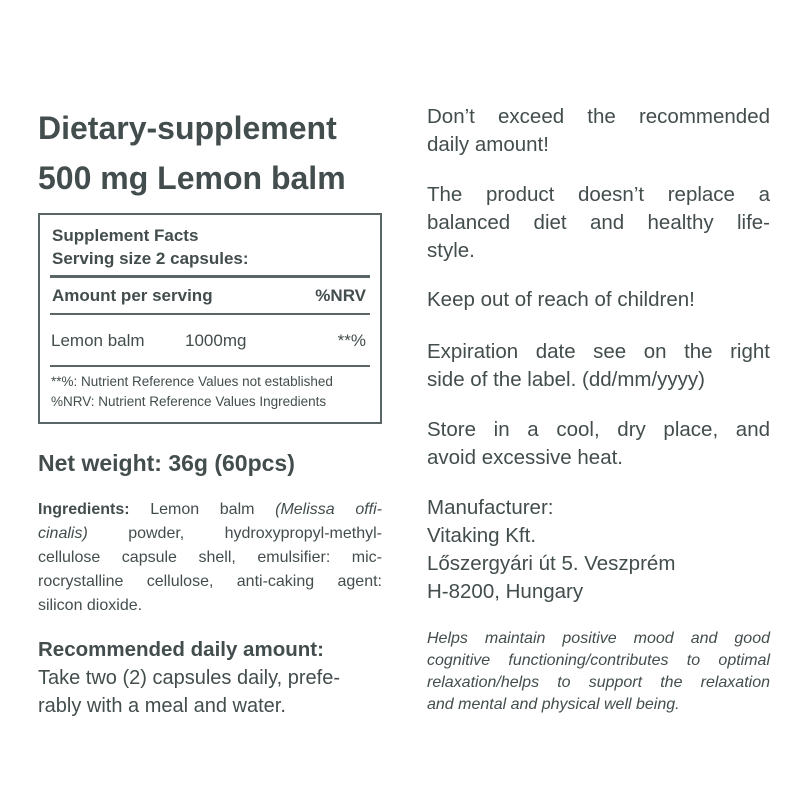 The image size is (800, 800). What do you see at coordinates (488, 144) in the screenshot?
I see `text-line: daily amount!` at bounding box center [488, 144].